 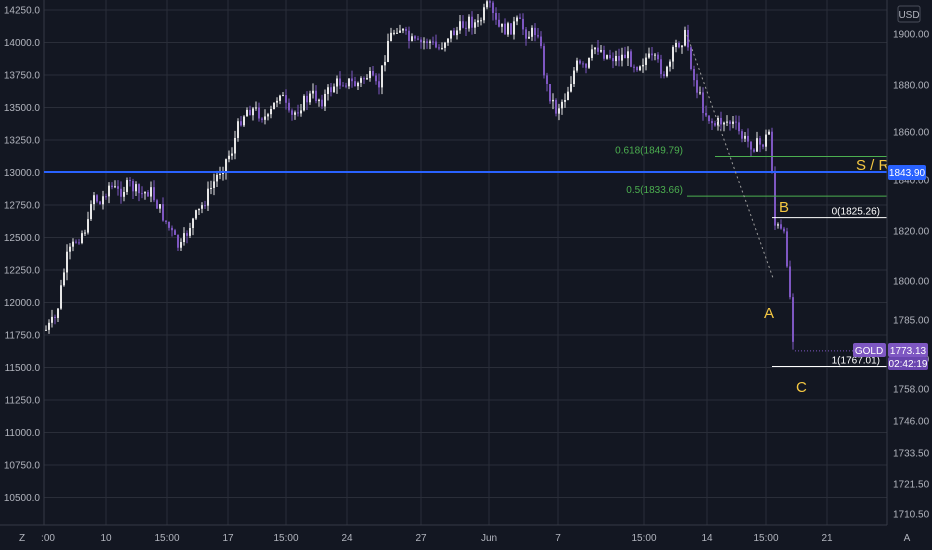 What do you see at coordinates (643, 538) in the screenshot?
I see `time-tick-label: 15:00` at bounding box center [643, 538].